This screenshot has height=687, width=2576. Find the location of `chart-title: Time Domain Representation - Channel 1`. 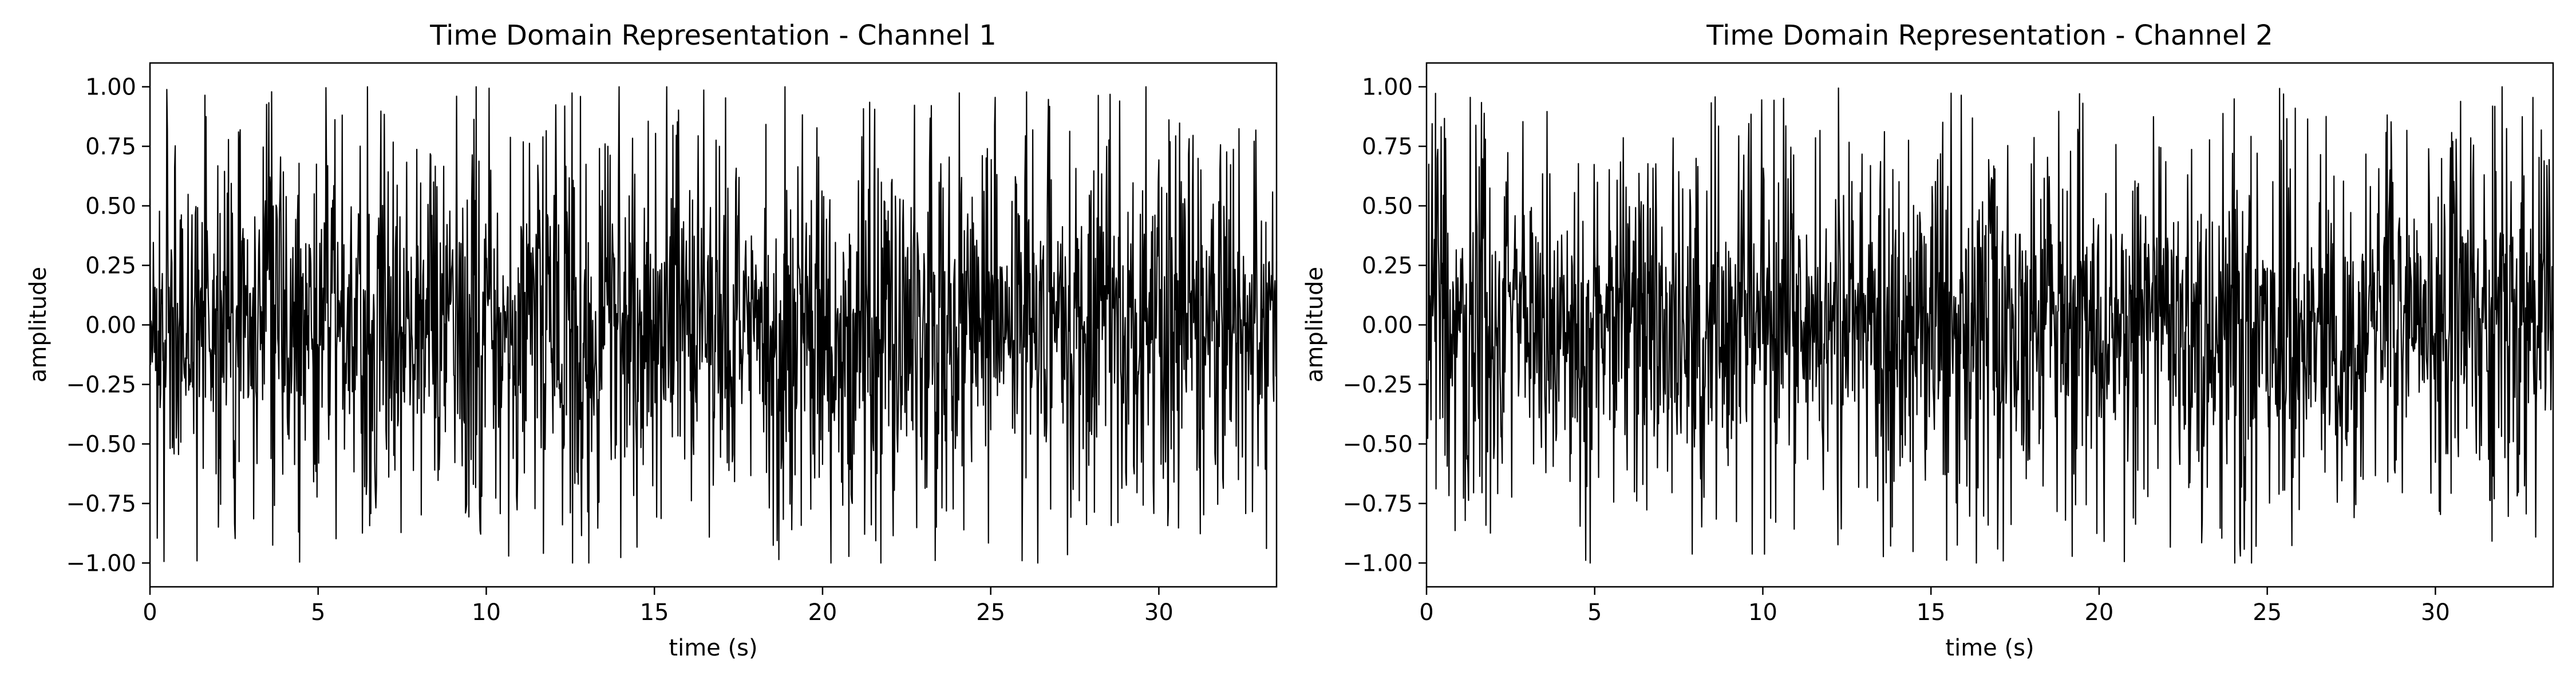

chart-title: Time Domain Representation - Channel 1 is located at coordinates (712, 35).